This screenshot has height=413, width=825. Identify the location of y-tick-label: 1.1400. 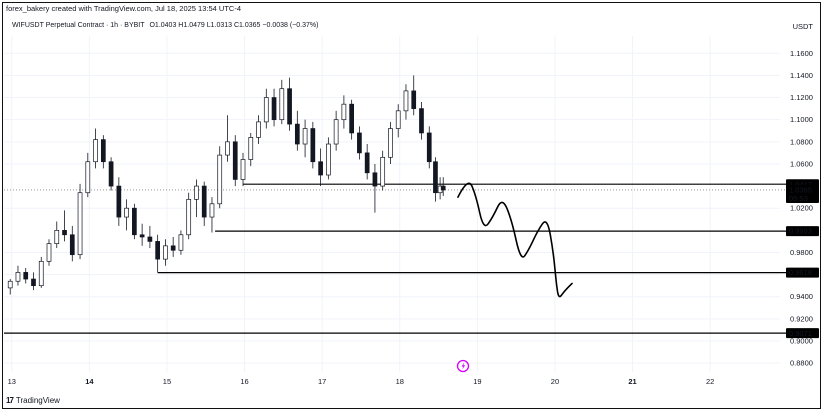
(801, 75).